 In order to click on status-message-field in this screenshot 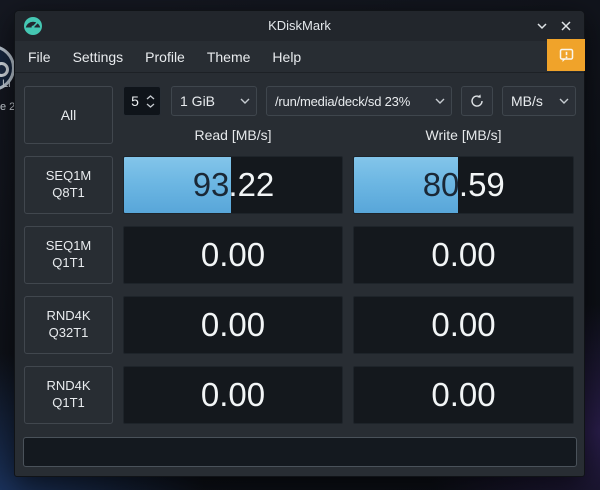, I will do `click(300, 452)`.